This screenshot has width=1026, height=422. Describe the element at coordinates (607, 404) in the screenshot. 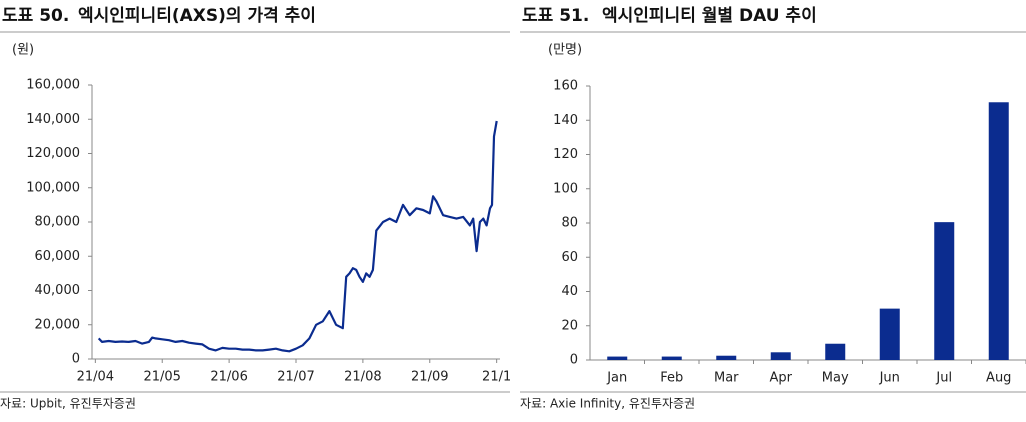

I see `source: 자료: Axie Infinity, 유진투자증권` at that location.